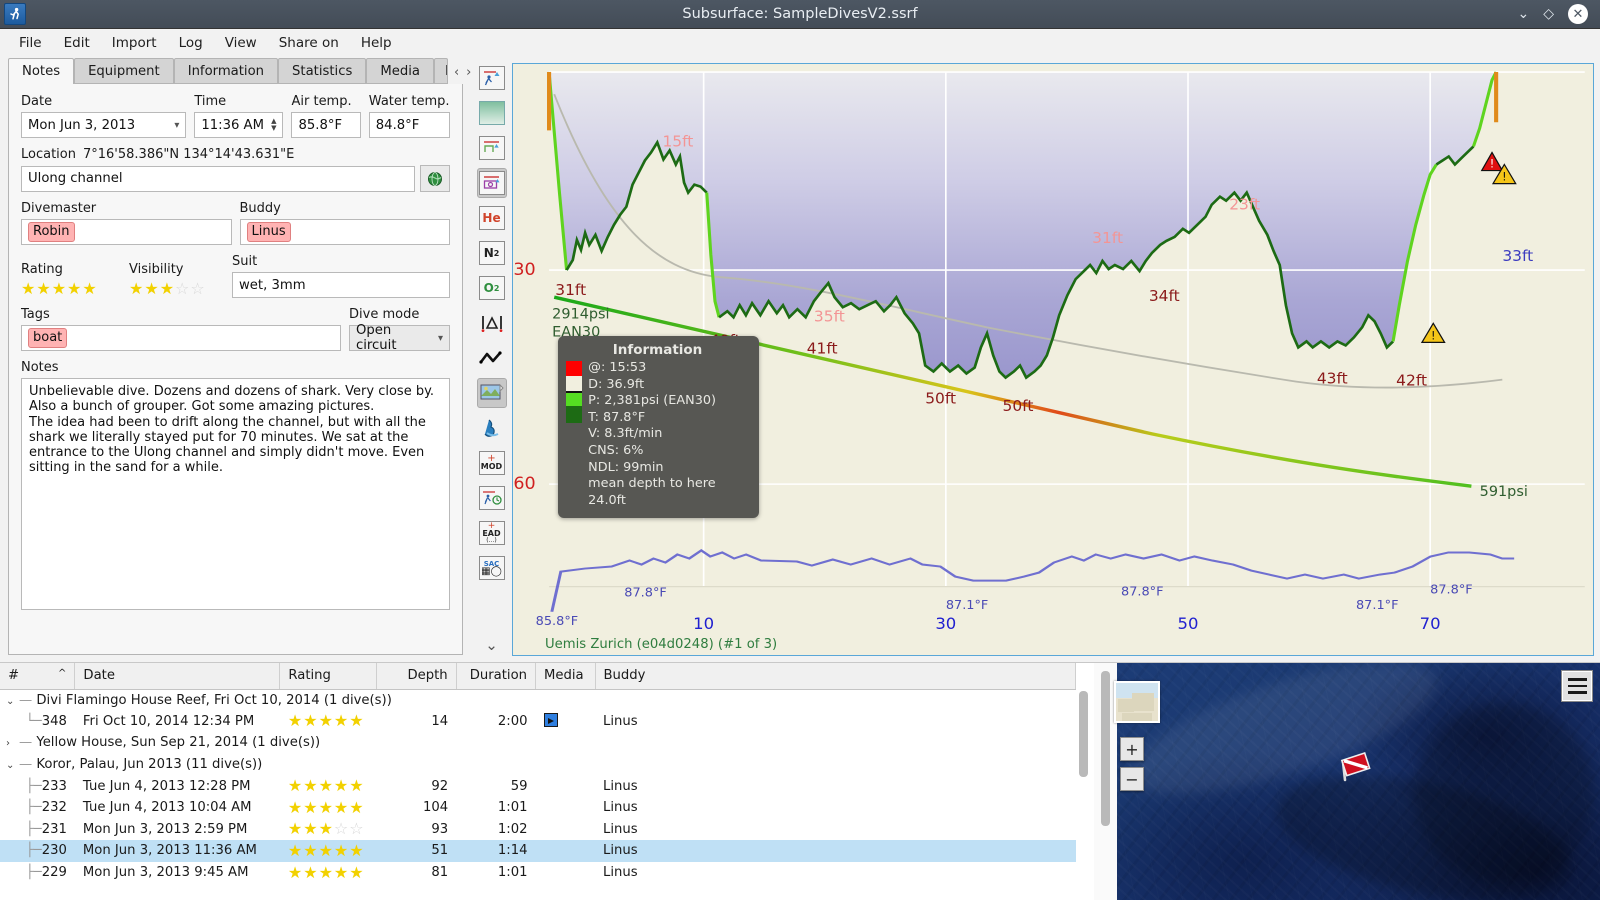 The image size is (1600, 900). What do you see at coordinates (134, 43) in the screenshot?
I see `menu-import: Import` at bounding box center [134, 43].